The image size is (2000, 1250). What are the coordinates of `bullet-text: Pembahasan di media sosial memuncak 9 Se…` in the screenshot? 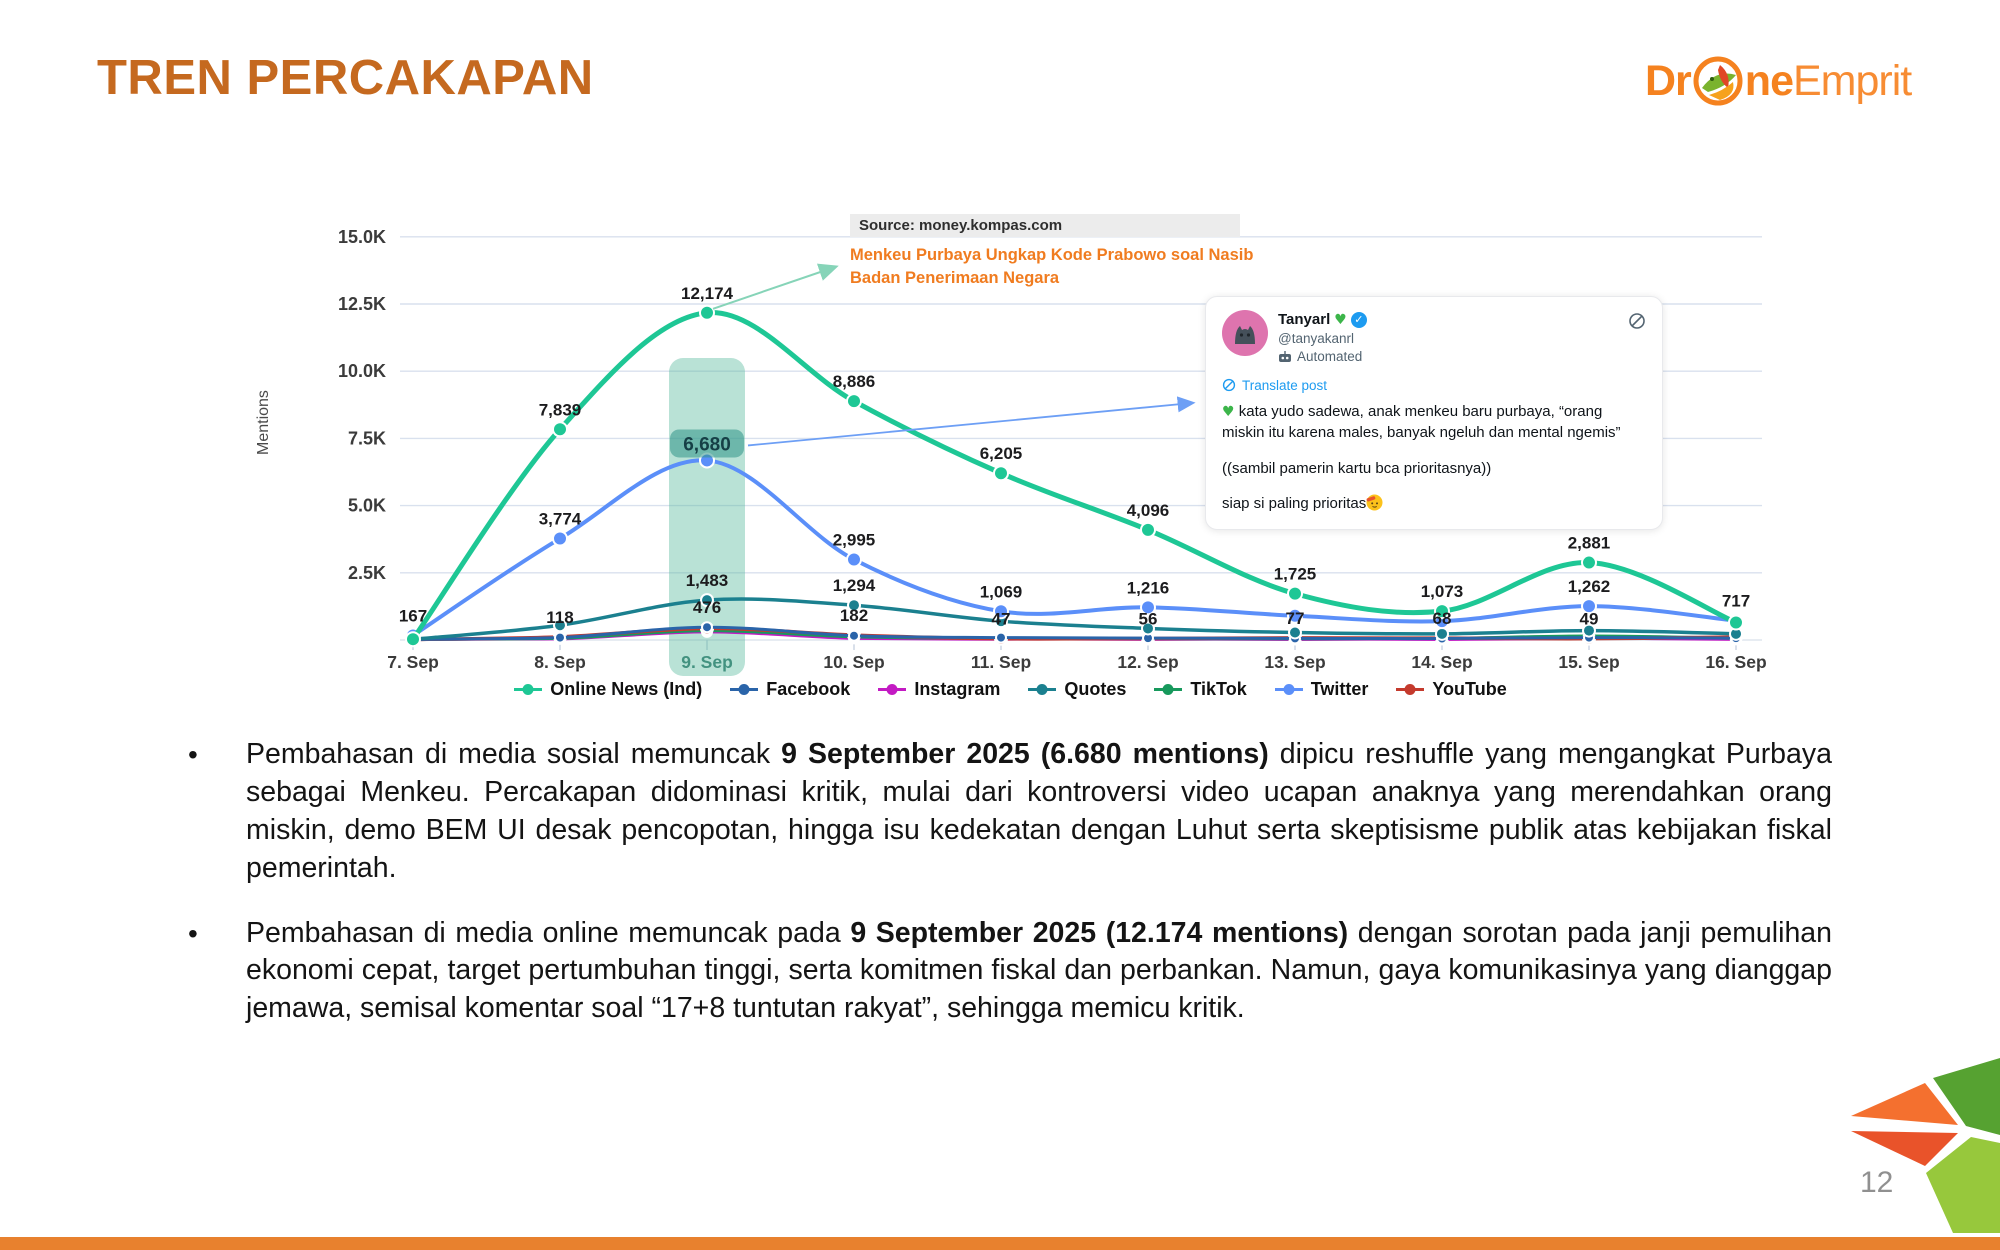 It's located at (1039, 811).